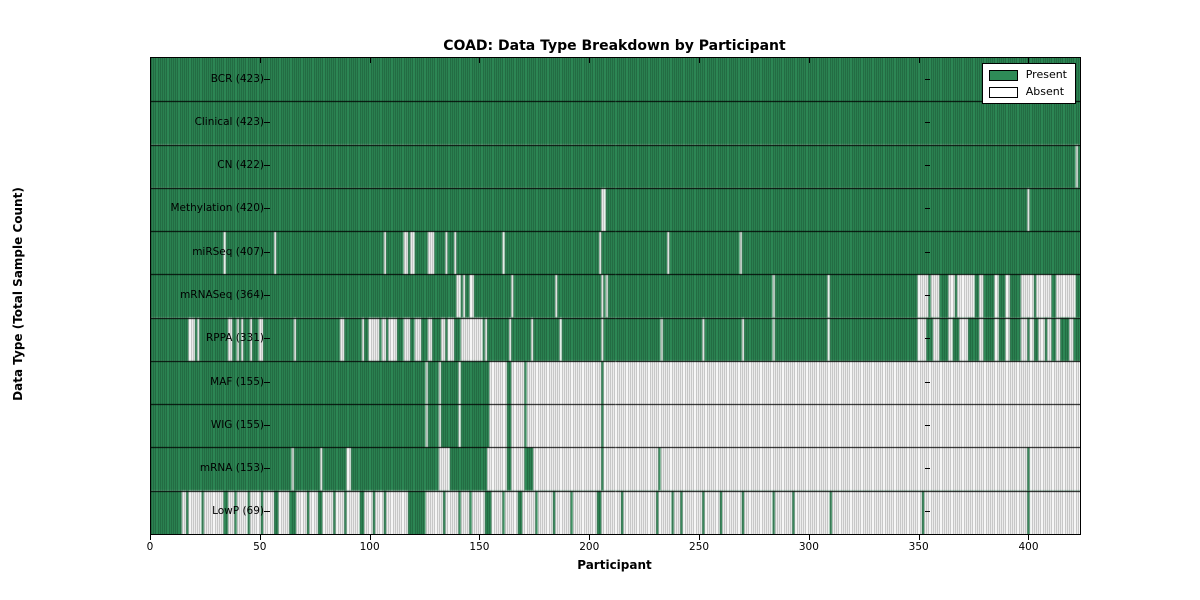 Image resolution: width=1200 pixels, height=600 pixels. What do you see at coordinates (369, 547) in the screenshot?
I see `x-tick-label: 100` at bounding box center [369, 547].